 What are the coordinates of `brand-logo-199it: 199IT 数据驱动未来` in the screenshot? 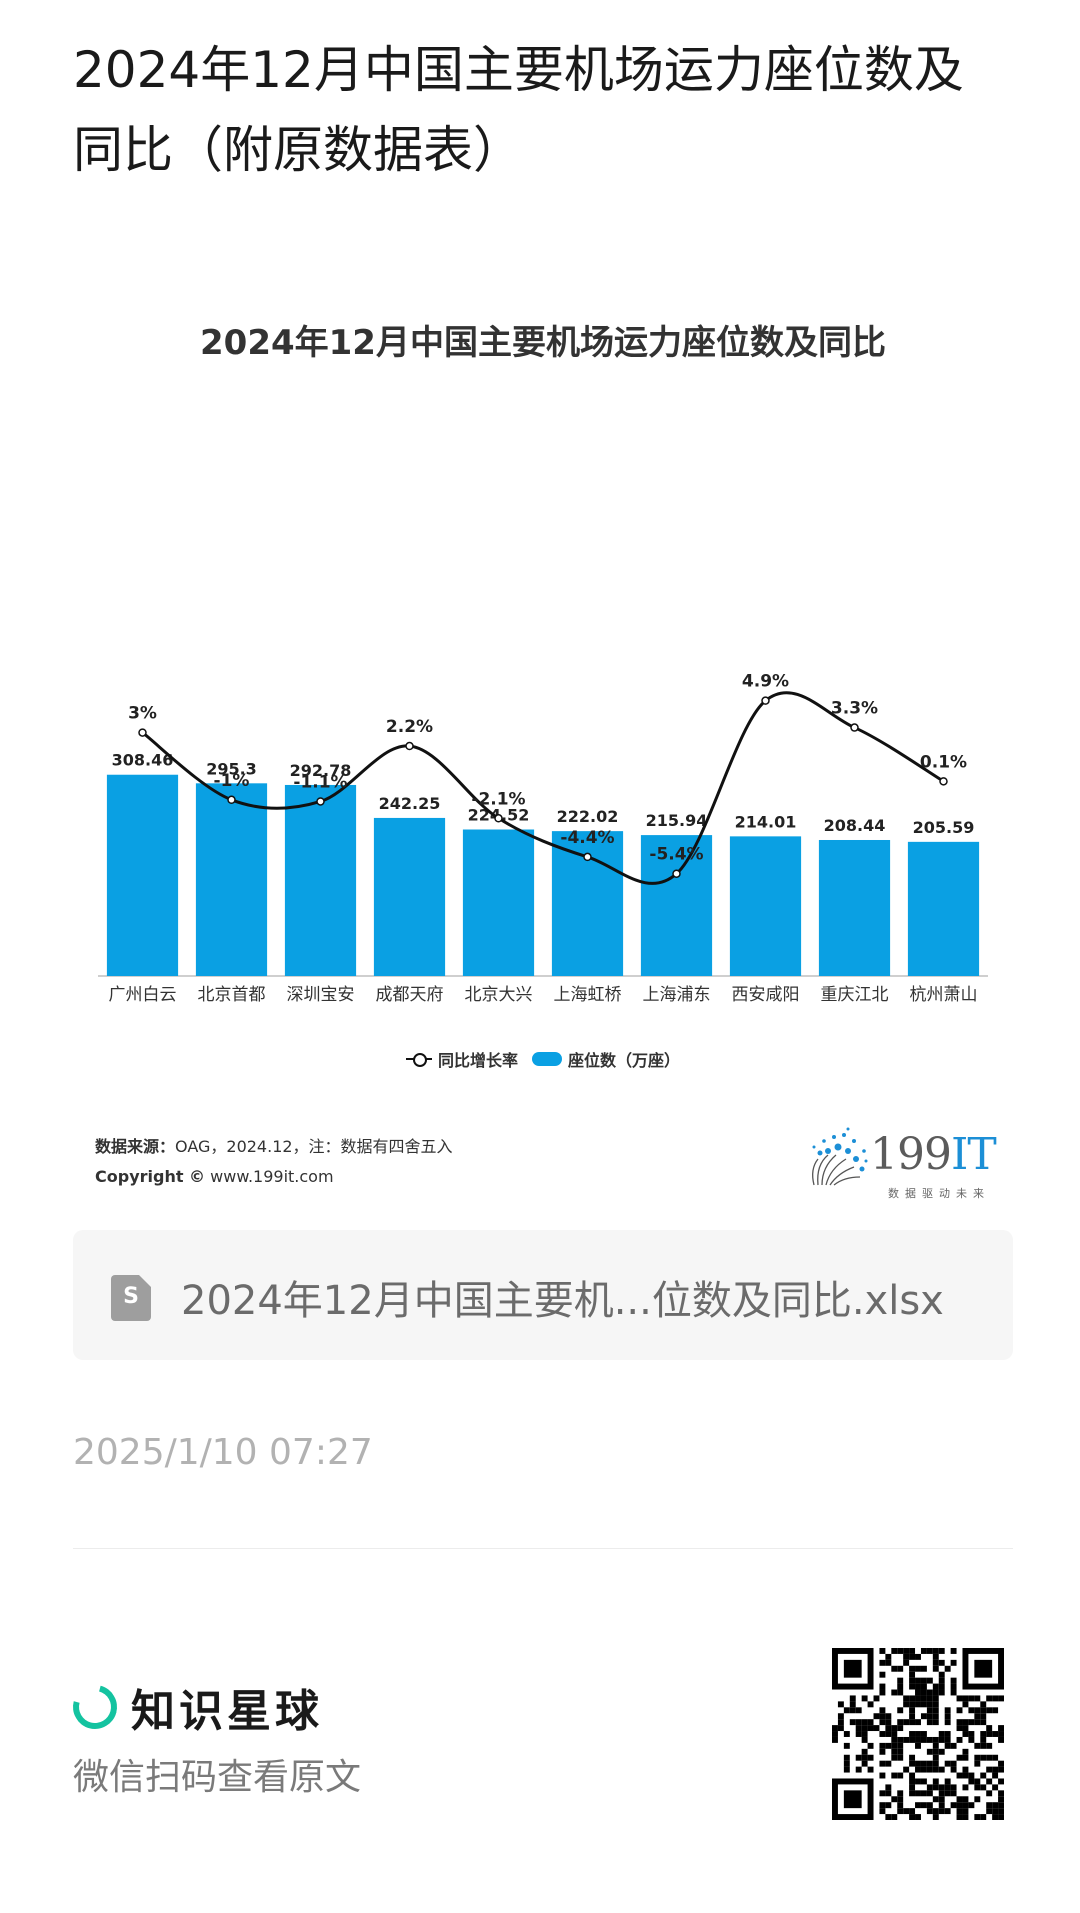 It's located at (910, 1165).